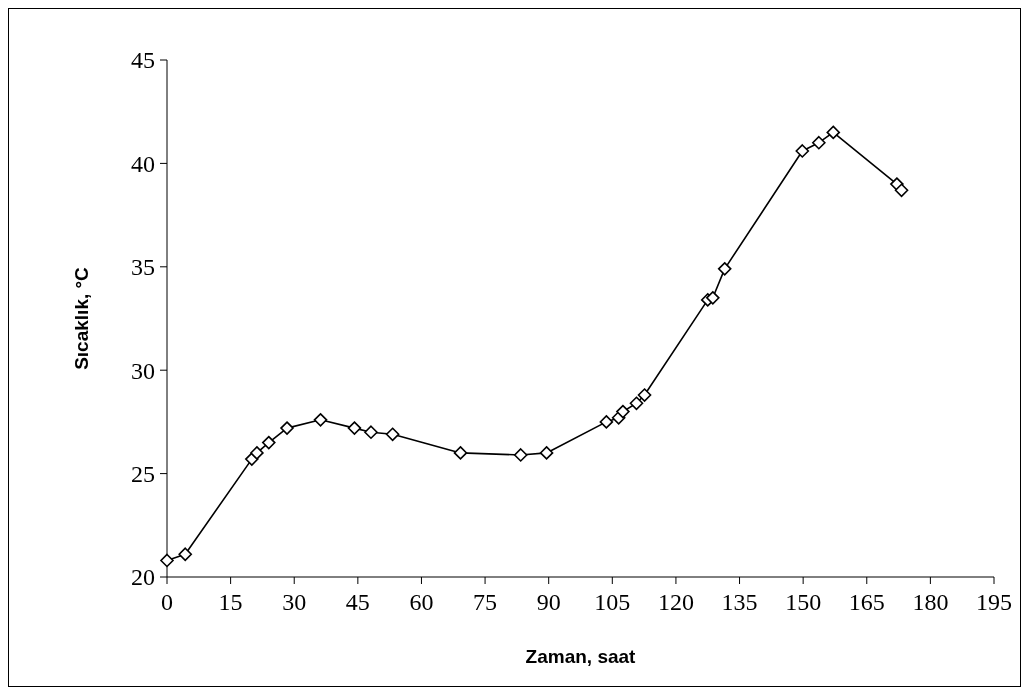 The image size is (1029, 695). I want to click on x-tick-label: 105, so click(612, 602).